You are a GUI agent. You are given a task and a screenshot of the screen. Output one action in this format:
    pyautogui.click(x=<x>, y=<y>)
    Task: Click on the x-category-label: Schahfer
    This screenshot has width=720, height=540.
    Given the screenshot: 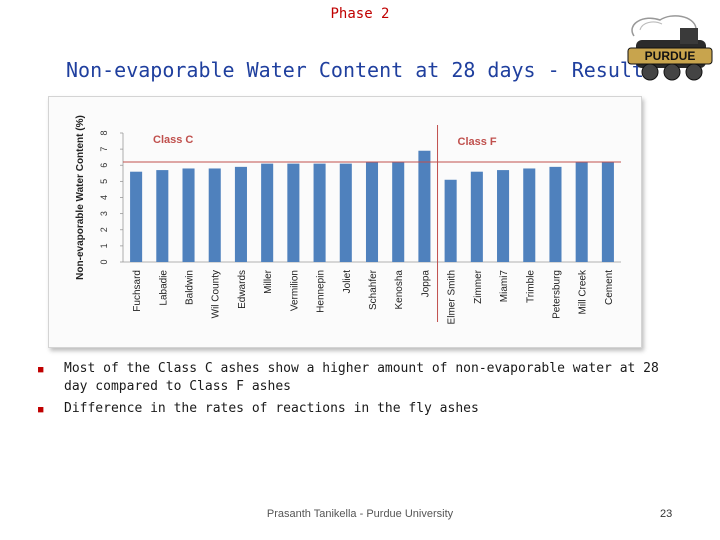 What is the action you would take?
    pyautogui.click(x=373, y=289)
    